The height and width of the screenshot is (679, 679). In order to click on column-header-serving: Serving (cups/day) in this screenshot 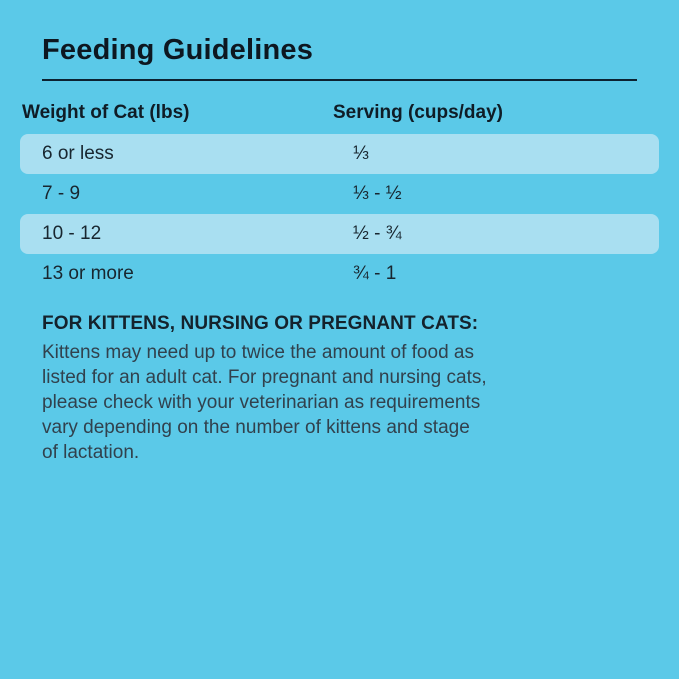, I will do `click(418, 112)`.